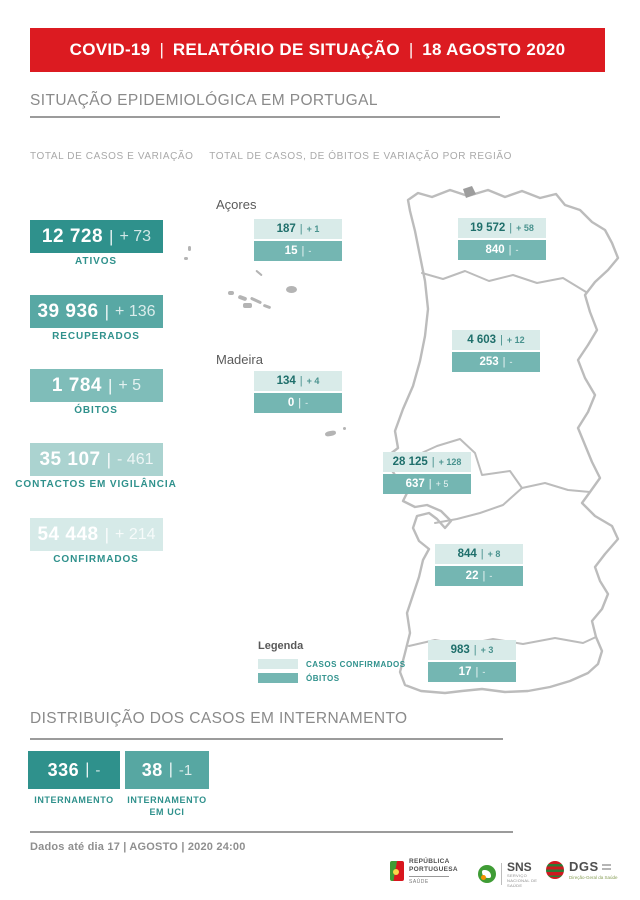 This screenshot has height=900, width=640. What do you see at coordinates (271, 832) in the screenshot?
I see `footer-divider` at bounding box center [271, 832].